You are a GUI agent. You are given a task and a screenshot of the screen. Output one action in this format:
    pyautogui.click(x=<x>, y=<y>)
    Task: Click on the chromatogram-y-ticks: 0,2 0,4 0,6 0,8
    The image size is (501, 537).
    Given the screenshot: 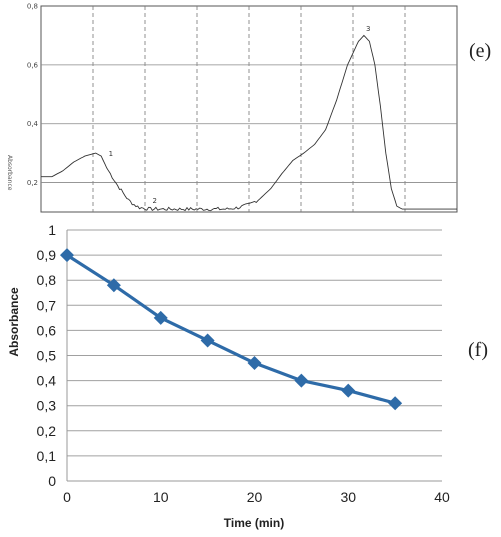 What is the action you would take?
    pyautogui.click(x=33, y=95)
    